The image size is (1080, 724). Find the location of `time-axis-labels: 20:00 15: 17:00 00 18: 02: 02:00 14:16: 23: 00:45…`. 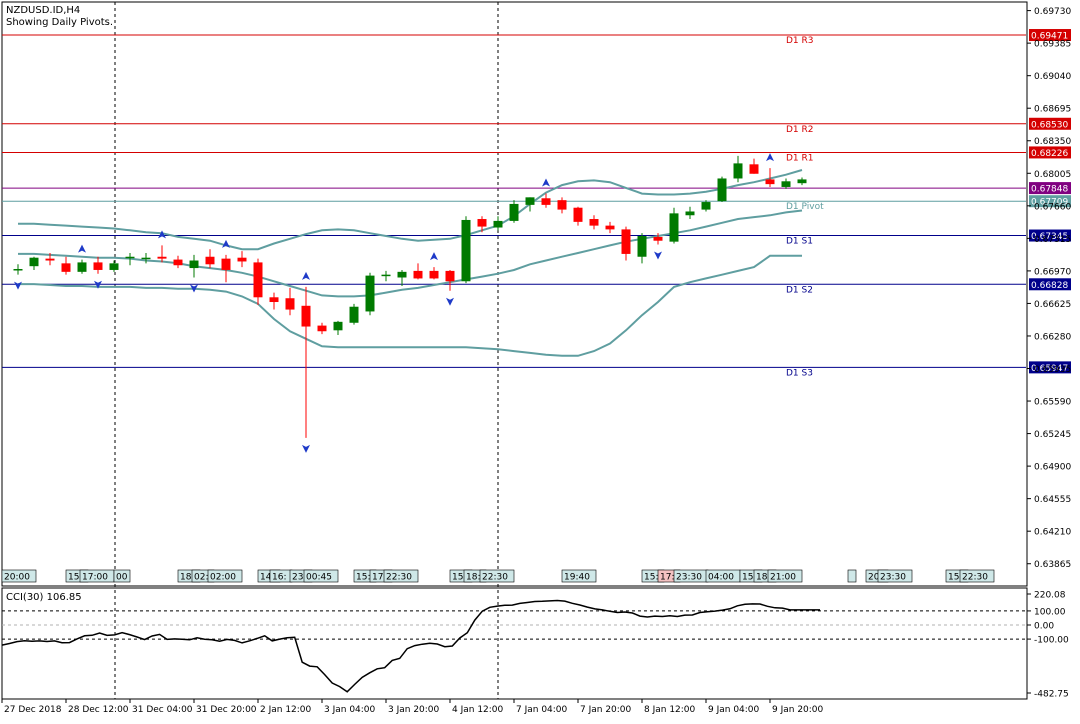

time-axis-labels: 20:00 15: 17:00 00 18: 02: 02:00 14:16: 23: 00:45… is located at coordinates (498, 576).